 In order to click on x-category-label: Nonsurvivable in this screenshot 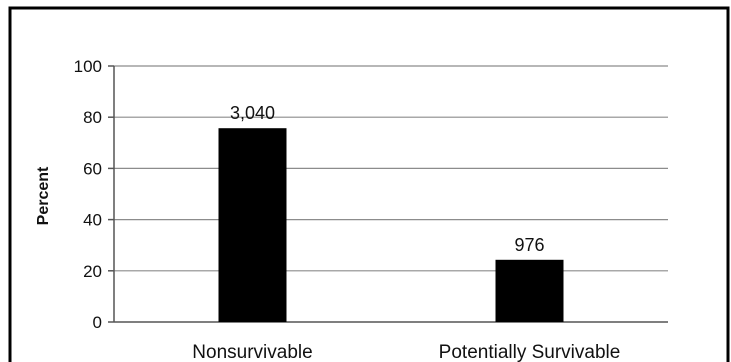, I will do `click(252, 352)`.